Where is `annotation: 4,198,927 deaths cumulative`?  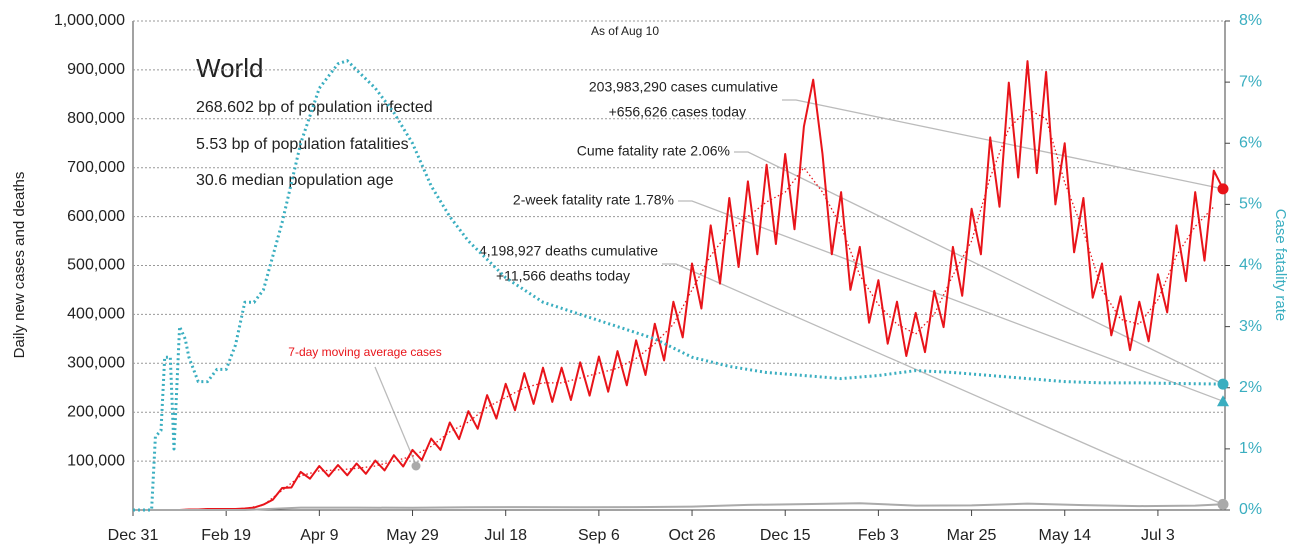 annotation: 4,198,927 deaths cumulative is located at coordinates (568, 251).